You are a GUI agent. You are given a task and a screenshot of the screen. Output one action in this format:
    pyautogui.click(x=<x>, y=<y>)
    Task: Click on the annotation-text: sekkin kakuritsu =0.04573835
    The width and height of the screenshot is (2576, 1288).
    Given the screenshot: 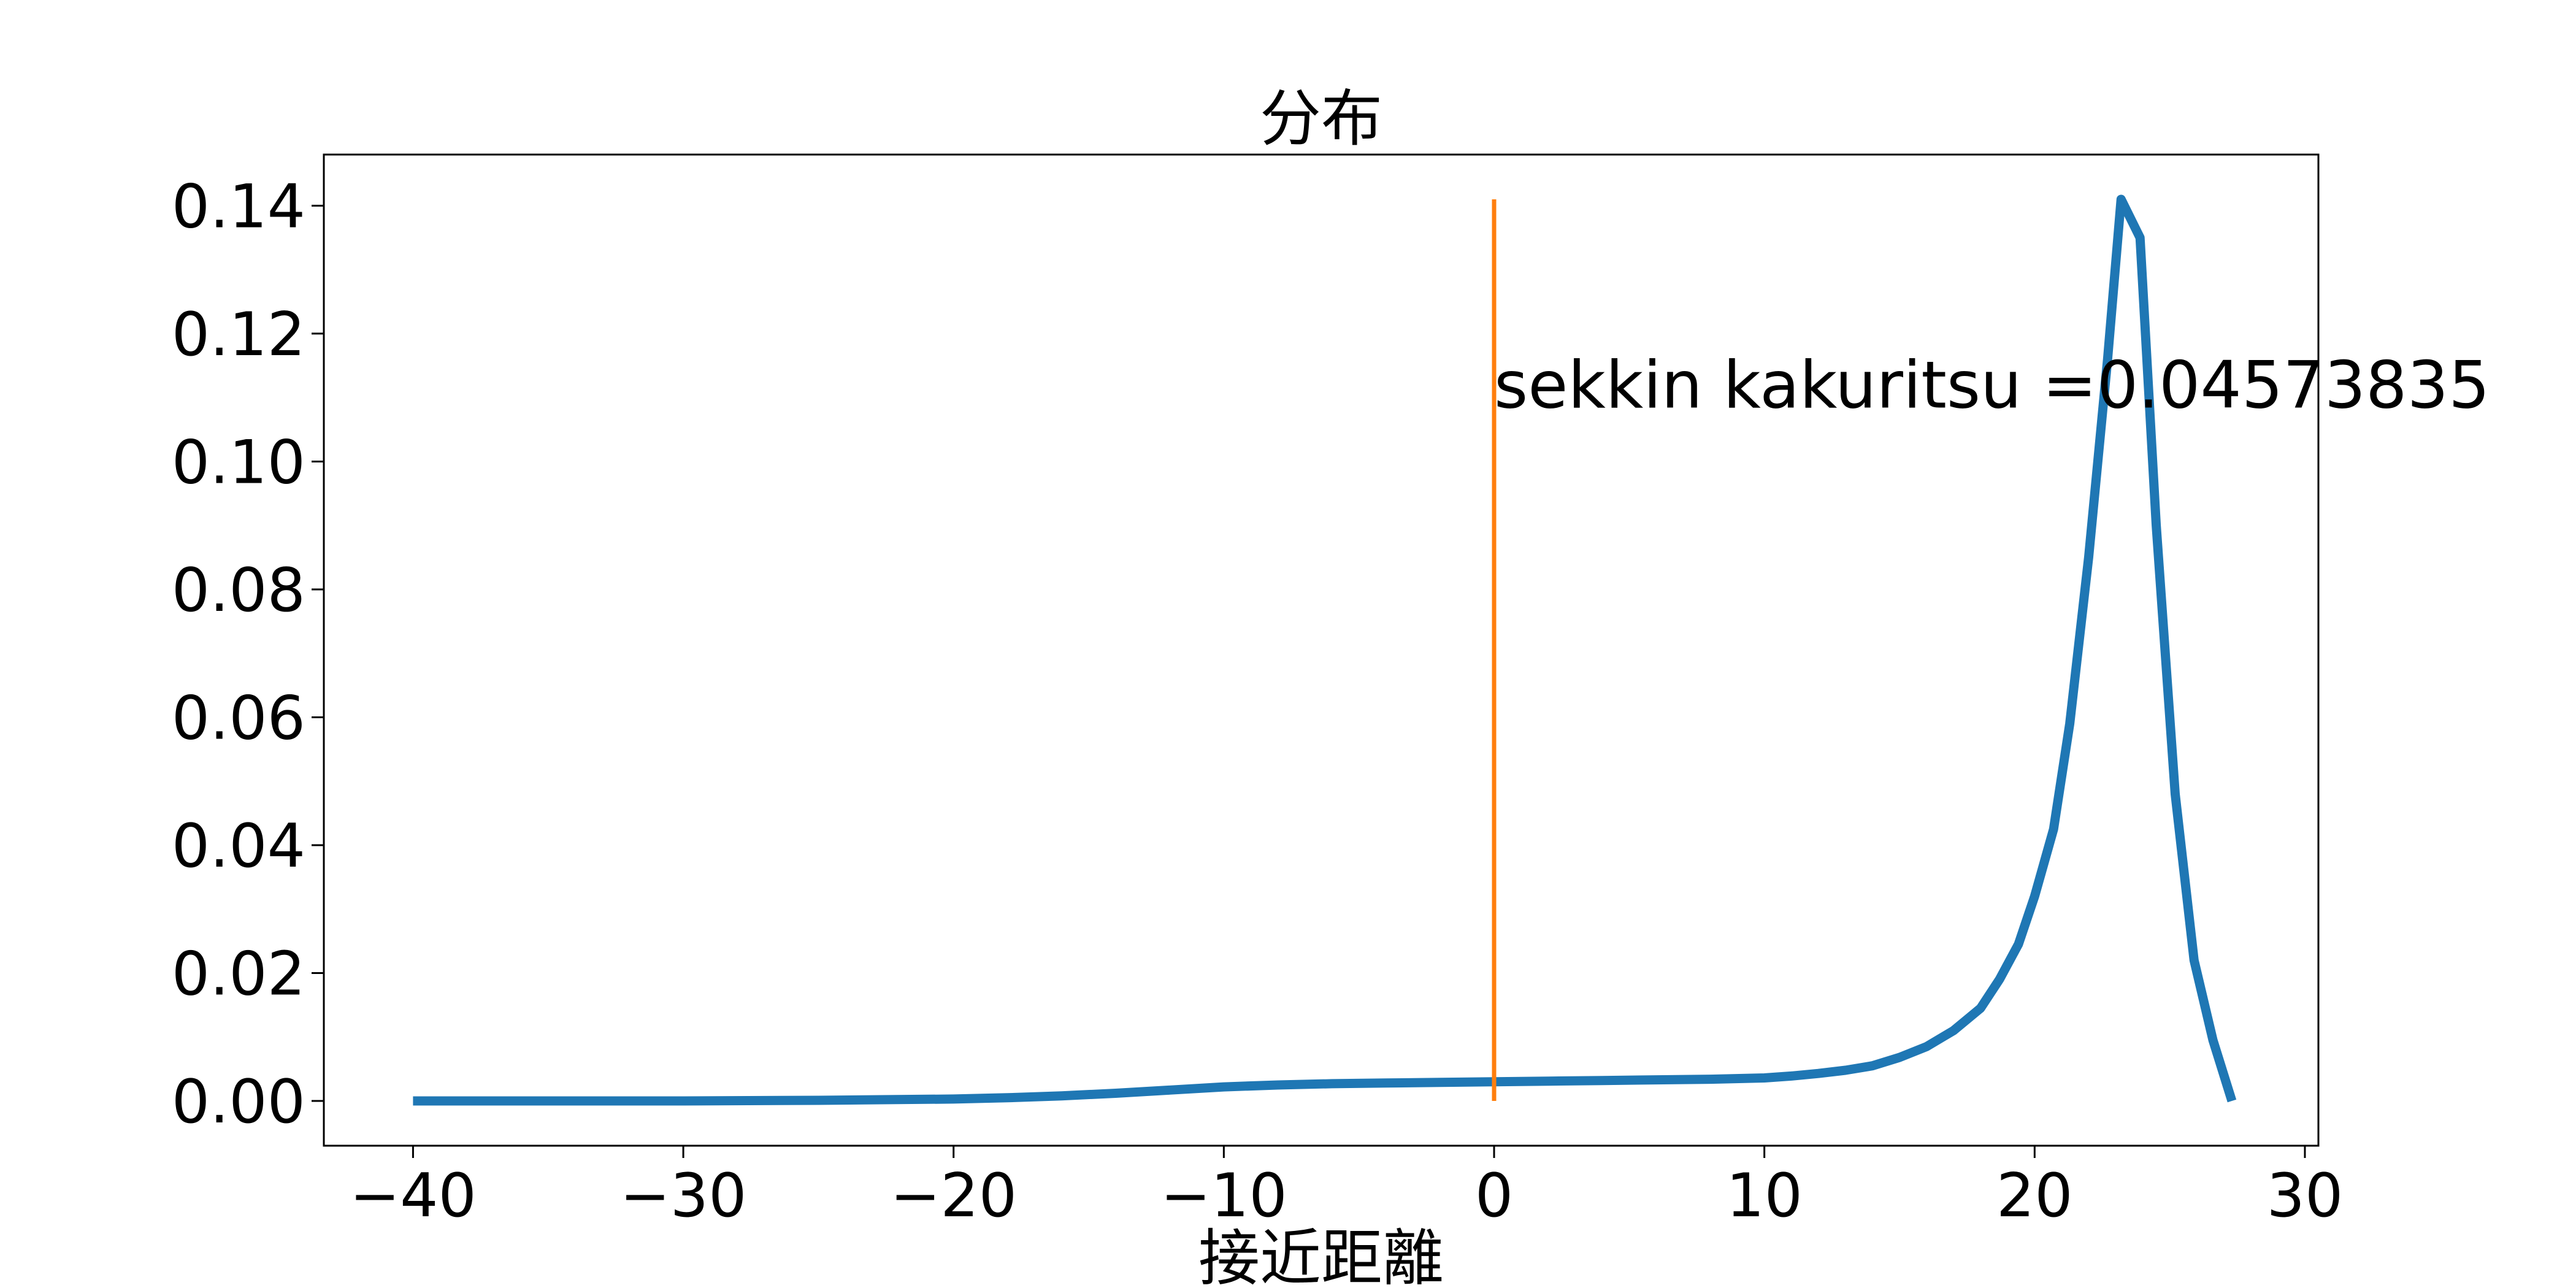 What is the action you would take?
    pyautogui.click(x=1992, y=385)
    